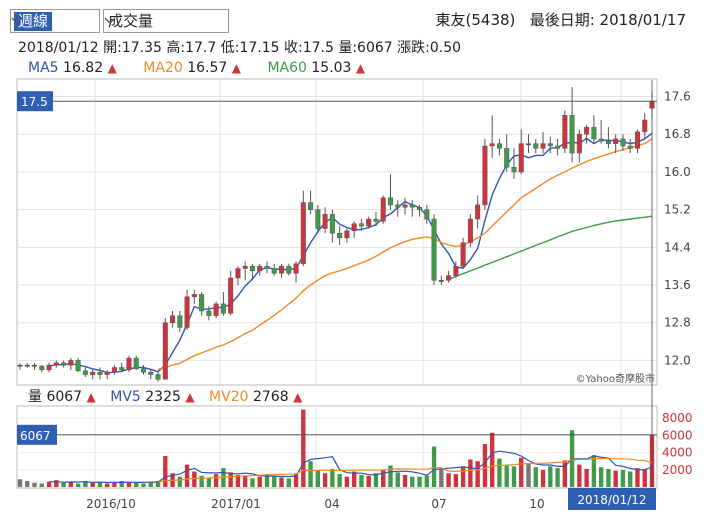  I want to click on ma60-legend: MA60 15.03 ▲, so click(316, 68).